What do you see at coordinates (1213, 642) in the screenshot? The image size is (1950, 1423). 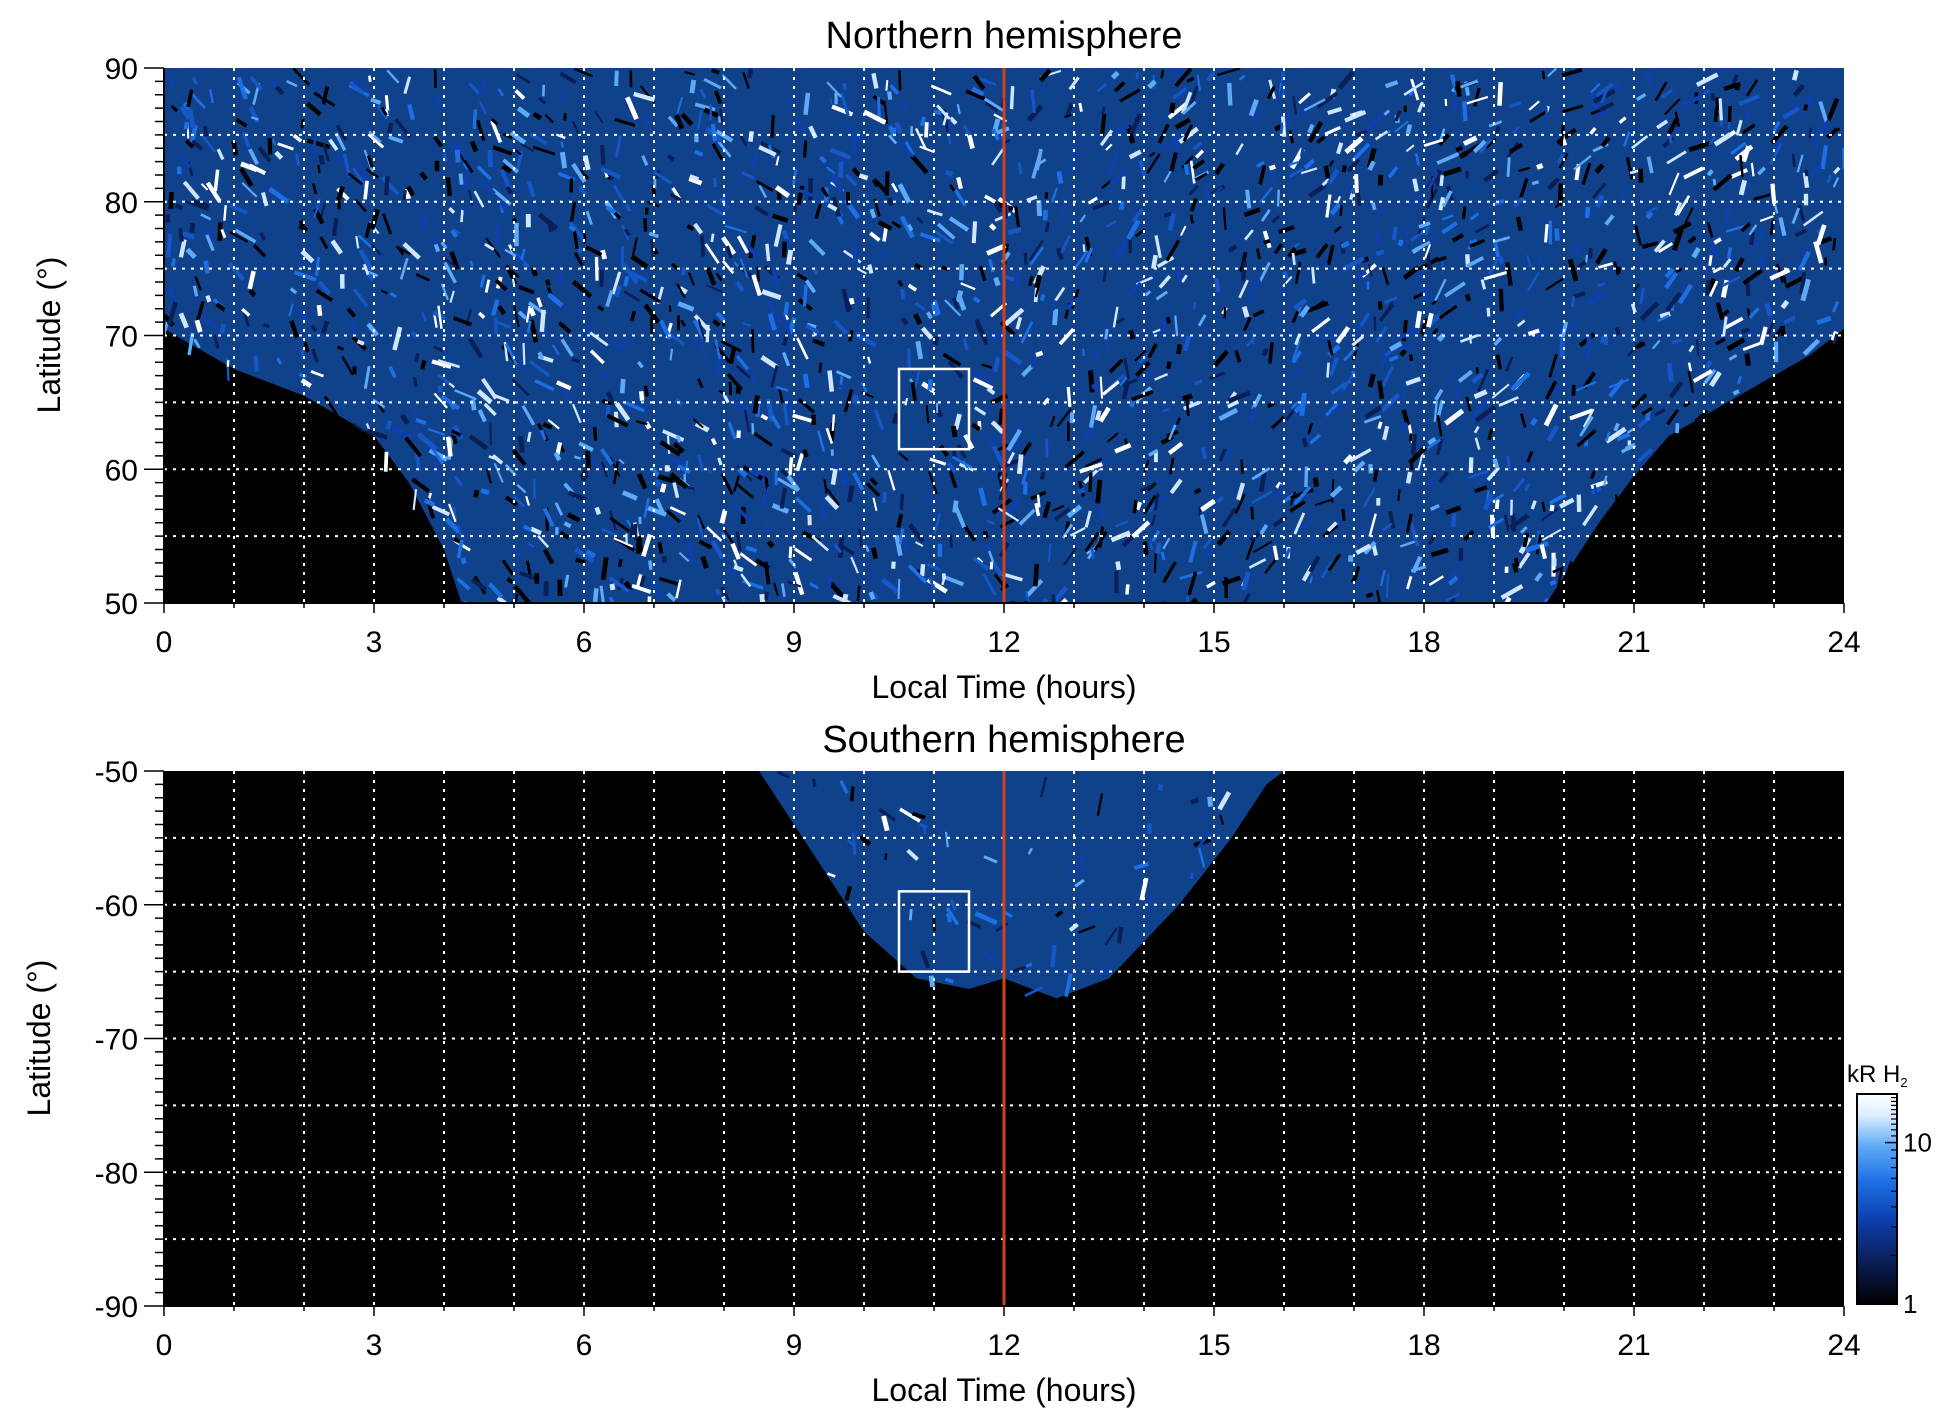 I see `north-x-tick-label: 15` at bounding box center [1213, 642].